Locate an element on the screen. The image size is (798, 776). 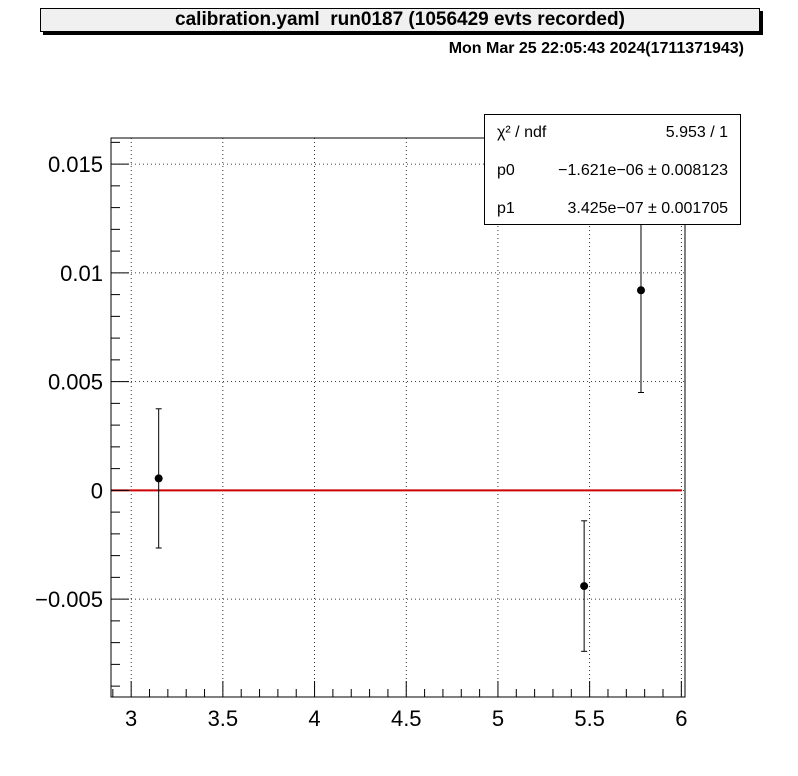
stat-row-chi2: χ² / ndf 5.953 / 1 is located at coordinates (612, 134).